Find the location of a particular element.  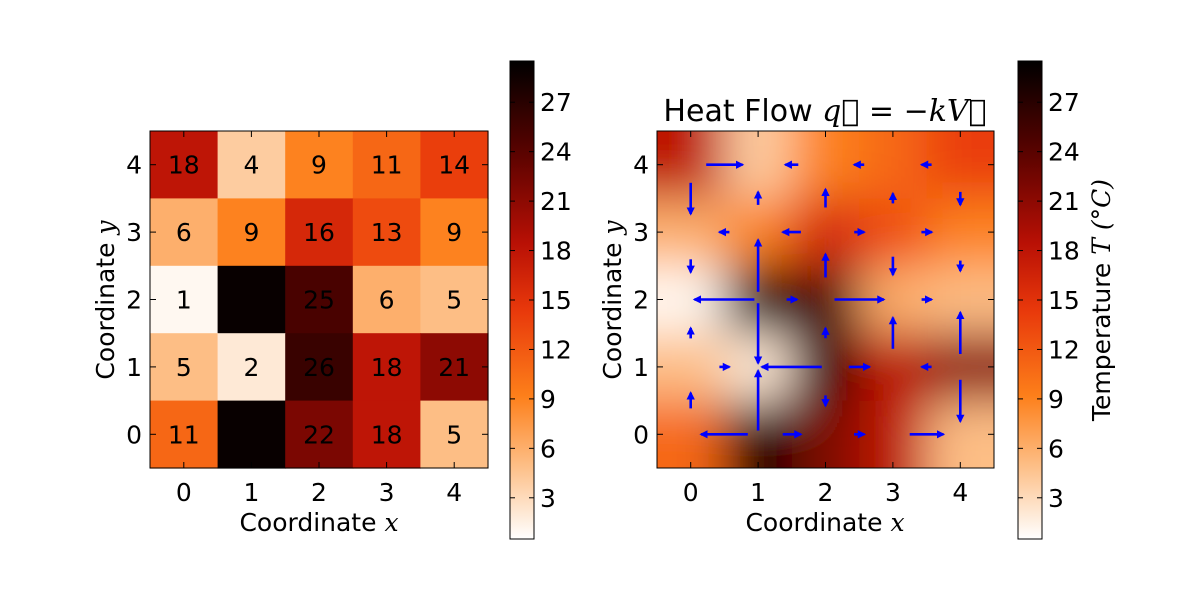

cell-value-label: 26 is located at coordinates (319, 367).